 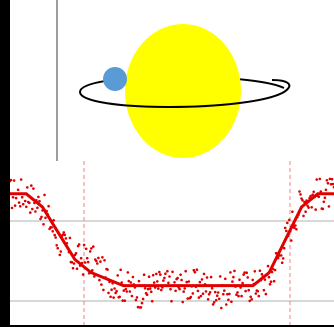 I want to click on star-body, so click(x=183, y=91).